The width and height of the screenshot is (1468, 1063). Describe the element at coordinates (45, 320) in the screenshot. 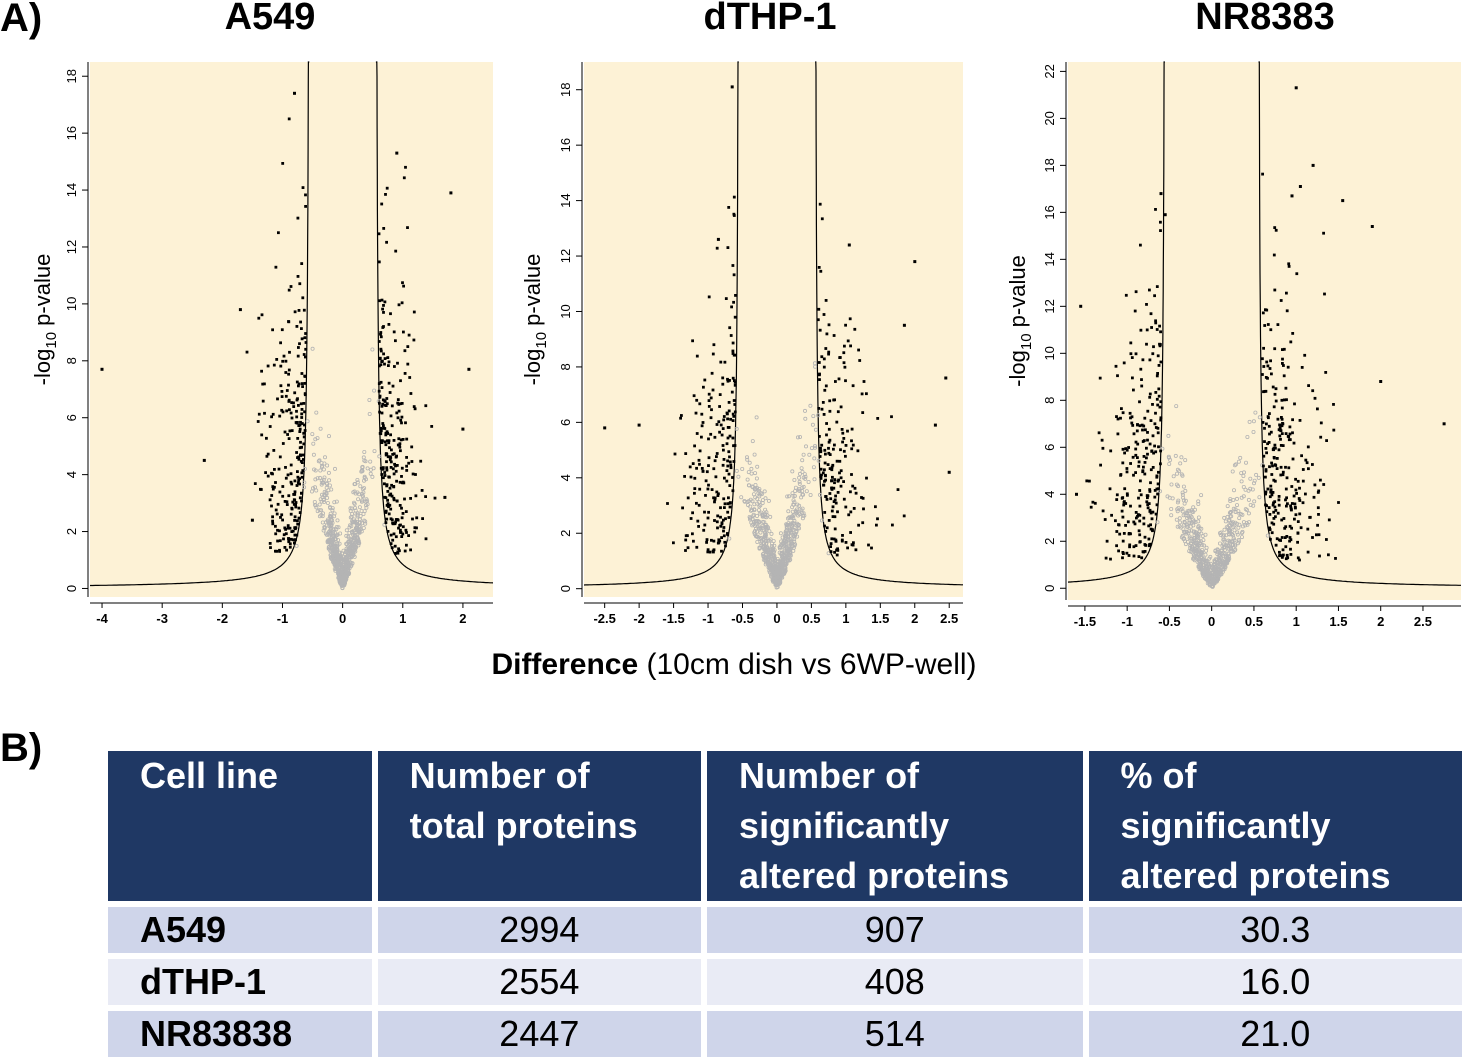

I see `y-axis-title: -log10 p-value` at that location.